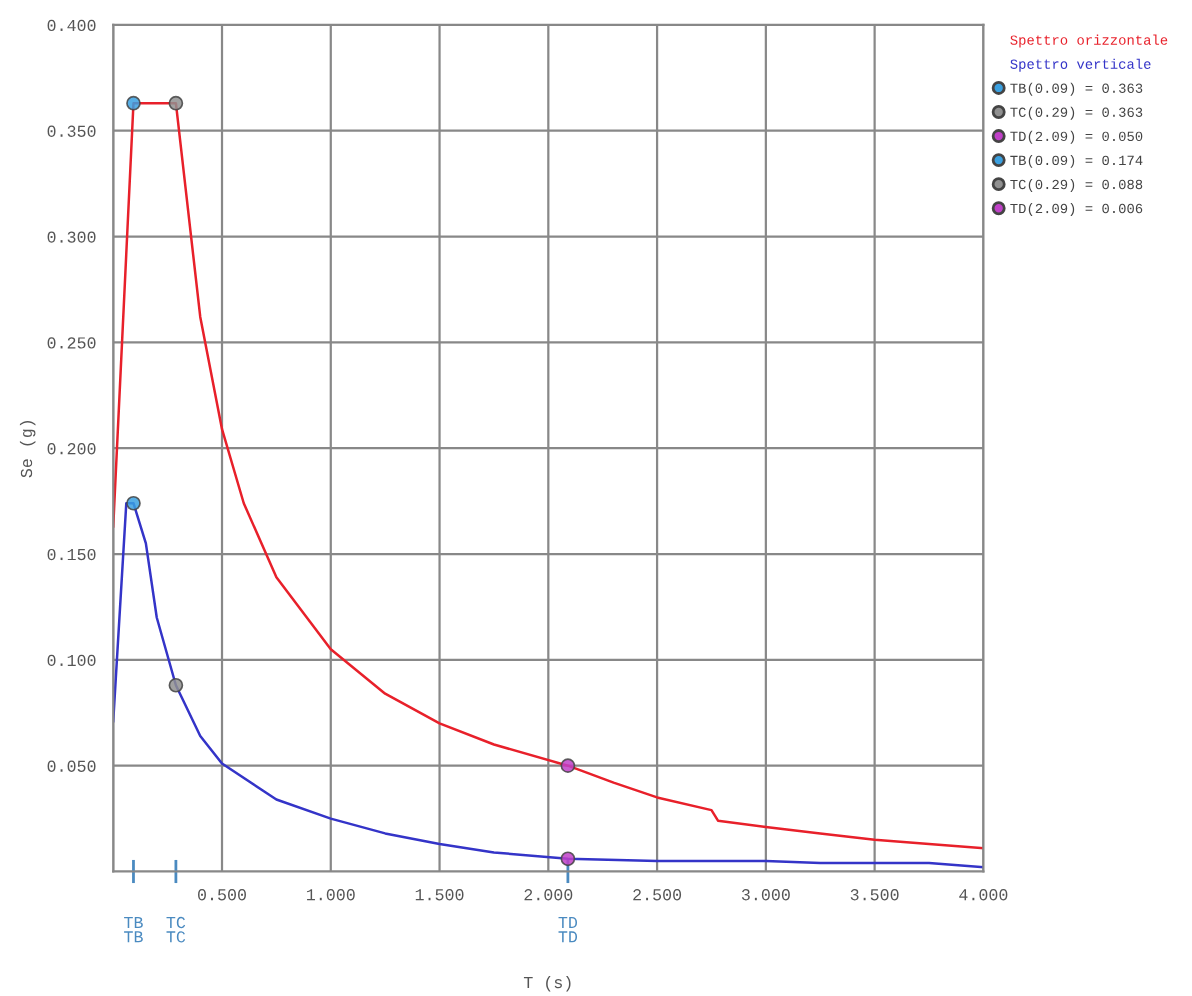 The width and height of the screenshot is (1192, 996). What do you see at coordinates (568, 930) in the screenshot?
I see `text: TD TD` at bounding box center [568, 930].